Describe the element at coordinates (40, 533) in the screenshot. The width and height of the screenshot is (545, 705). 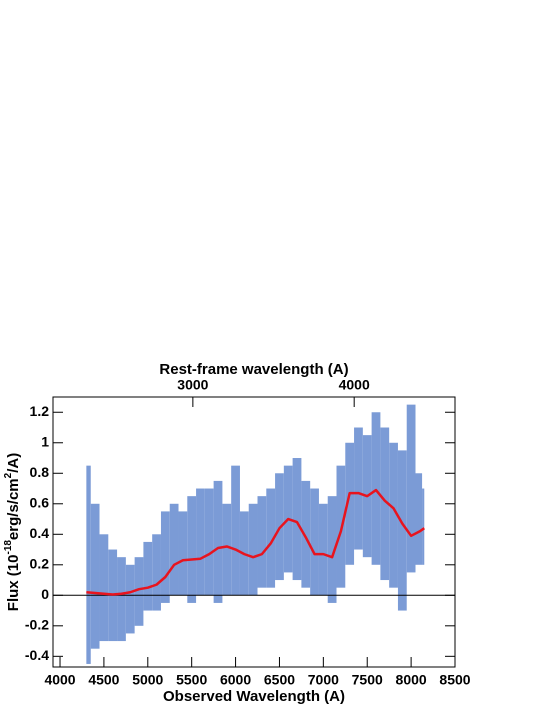
I see `y-tick-label: 0.4` at that location.